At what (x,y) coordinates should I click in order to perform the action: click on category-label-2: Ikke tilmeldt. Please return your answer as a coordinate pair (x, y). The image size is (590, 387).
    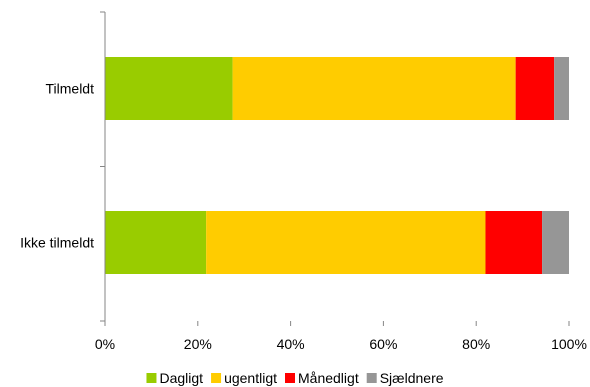
    Looking at the image, I should click on (57, 243).